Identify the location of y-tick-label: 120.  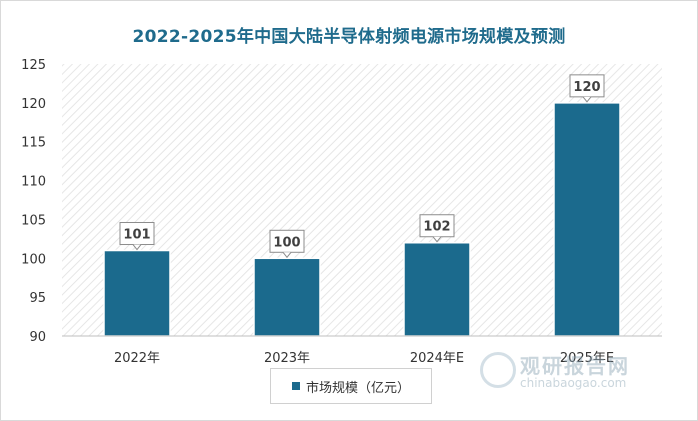
(33, 104).